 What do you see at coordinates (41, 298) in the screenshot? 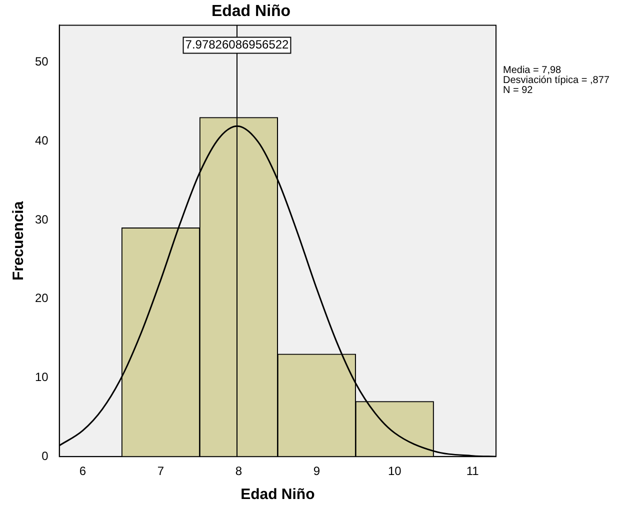
I see `y-tick-label: 20` at bounding box center [41, 298].